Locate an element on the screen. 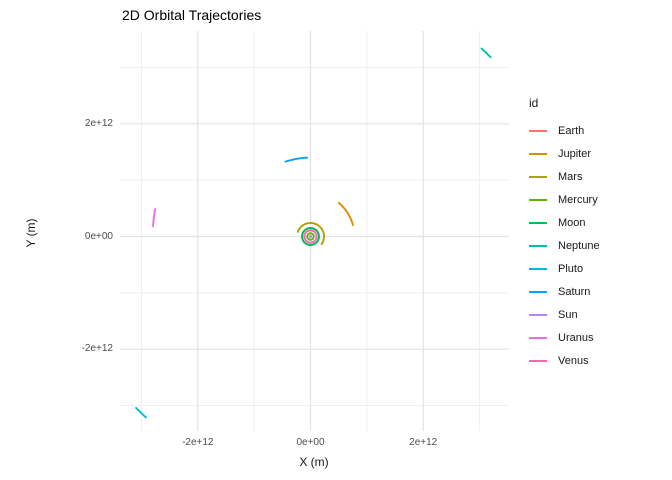 The width and height of the screenshot is (672, 480). x-axis-title: X (m) is located at coordinates (314, 462).